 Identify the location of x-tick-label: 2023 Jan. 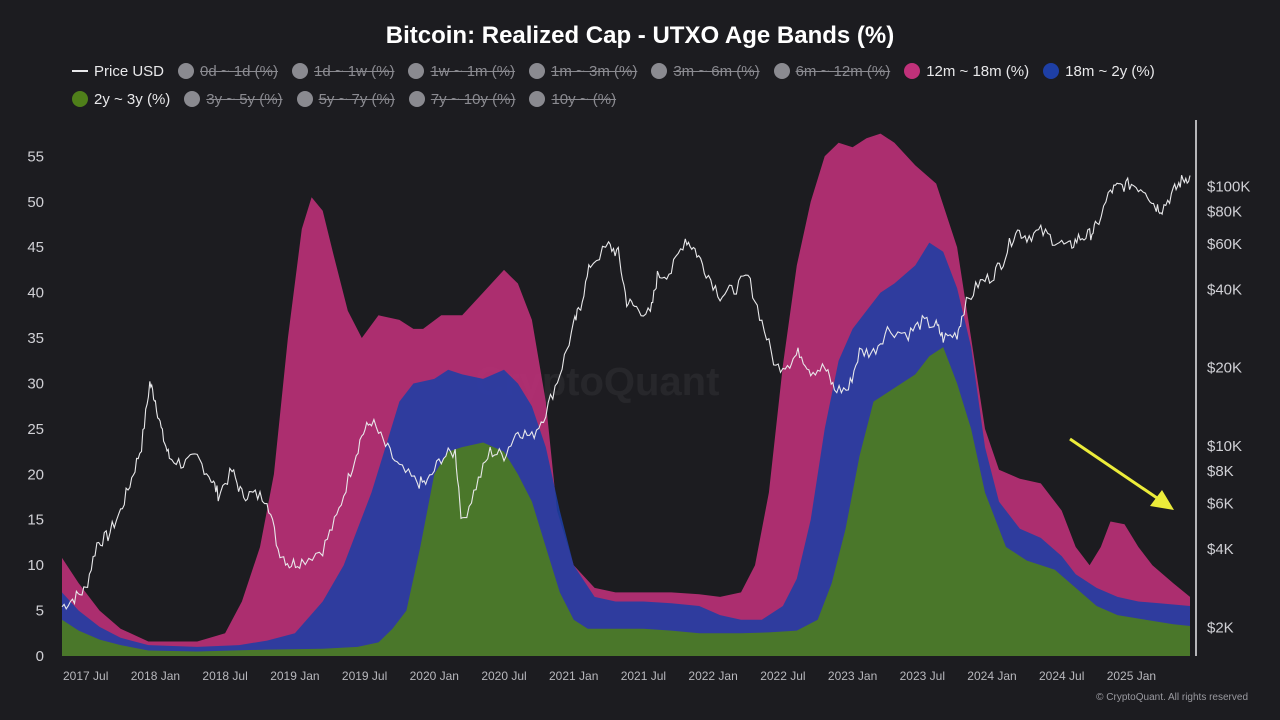
(852, 676).